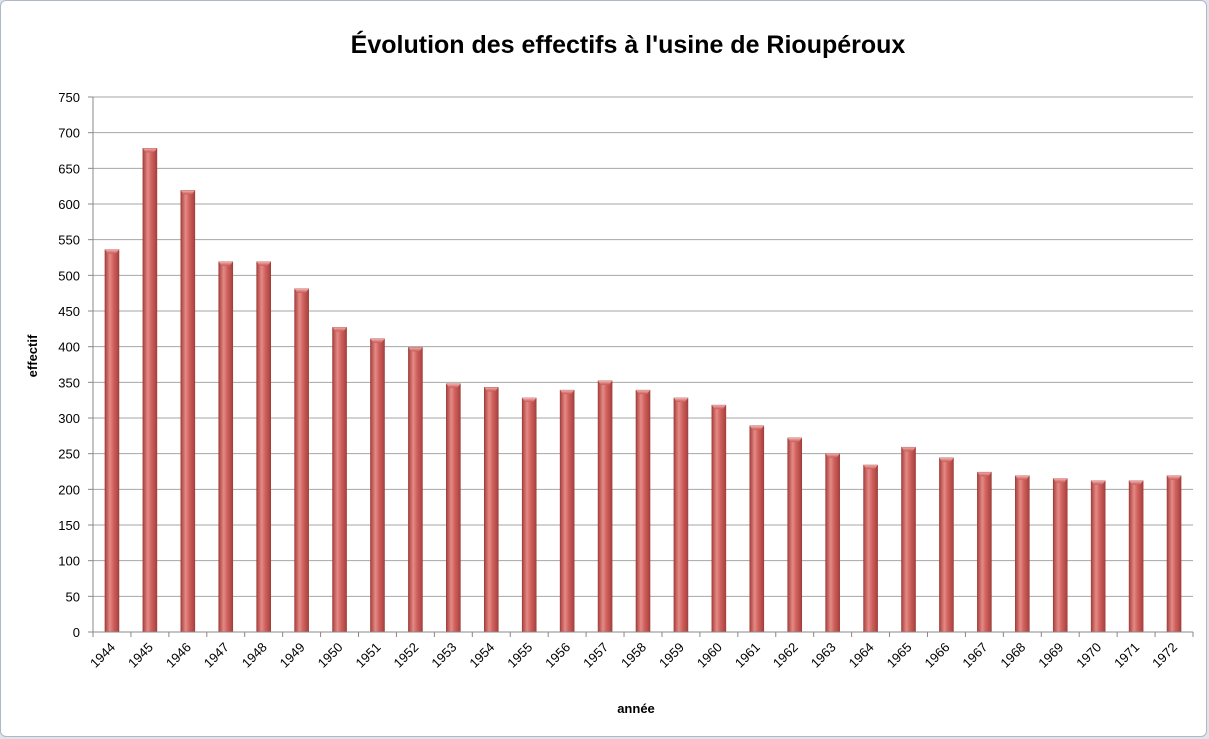 Image resolution: width=1209 pixels, height=739 pixels. Describe the element at coordinates (1050, 655) in the screenshot. I see `x-tick-label: 1969` at that location.